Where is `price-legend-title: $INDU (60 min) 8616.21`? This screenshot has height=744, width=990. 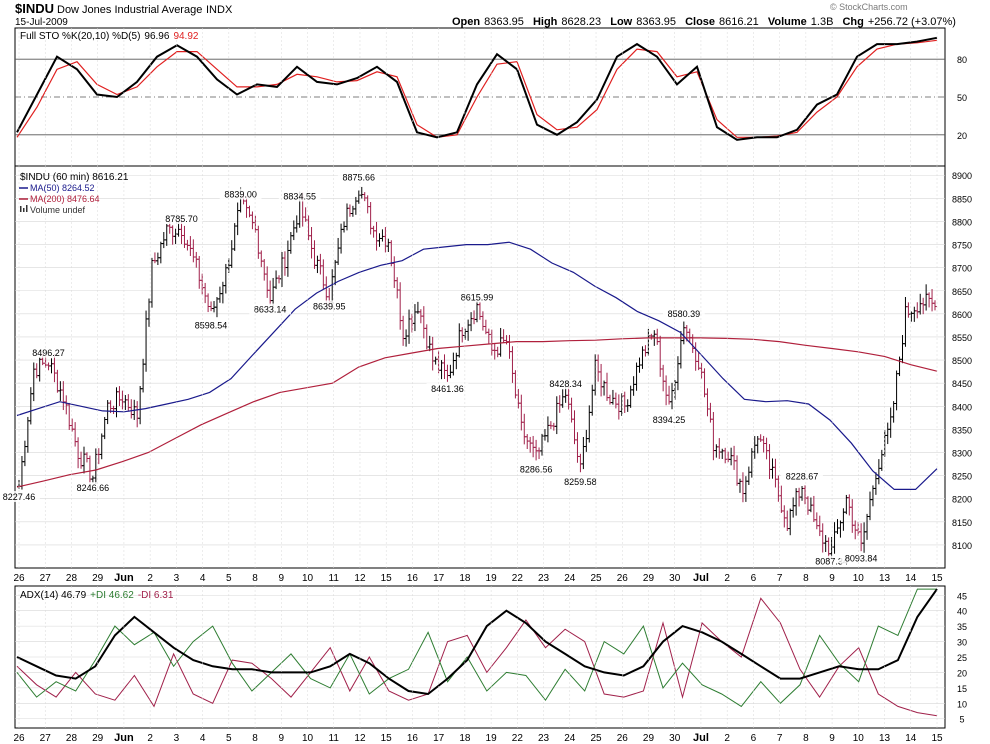
price-legend-title: $INDU (60 min) 8616.21 is located at coordinates (74, 177).